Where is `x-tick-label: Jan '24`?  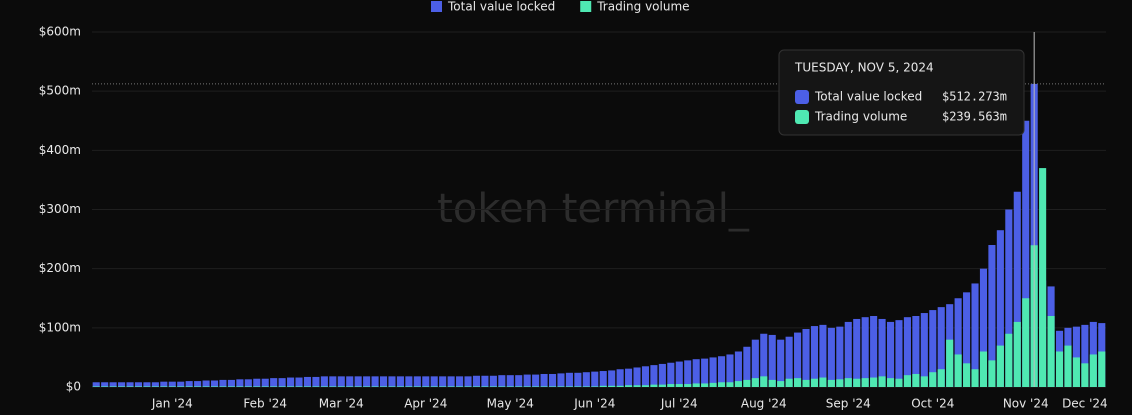
x-tick-label: Jan '24 is located at coordinates (172, 404).